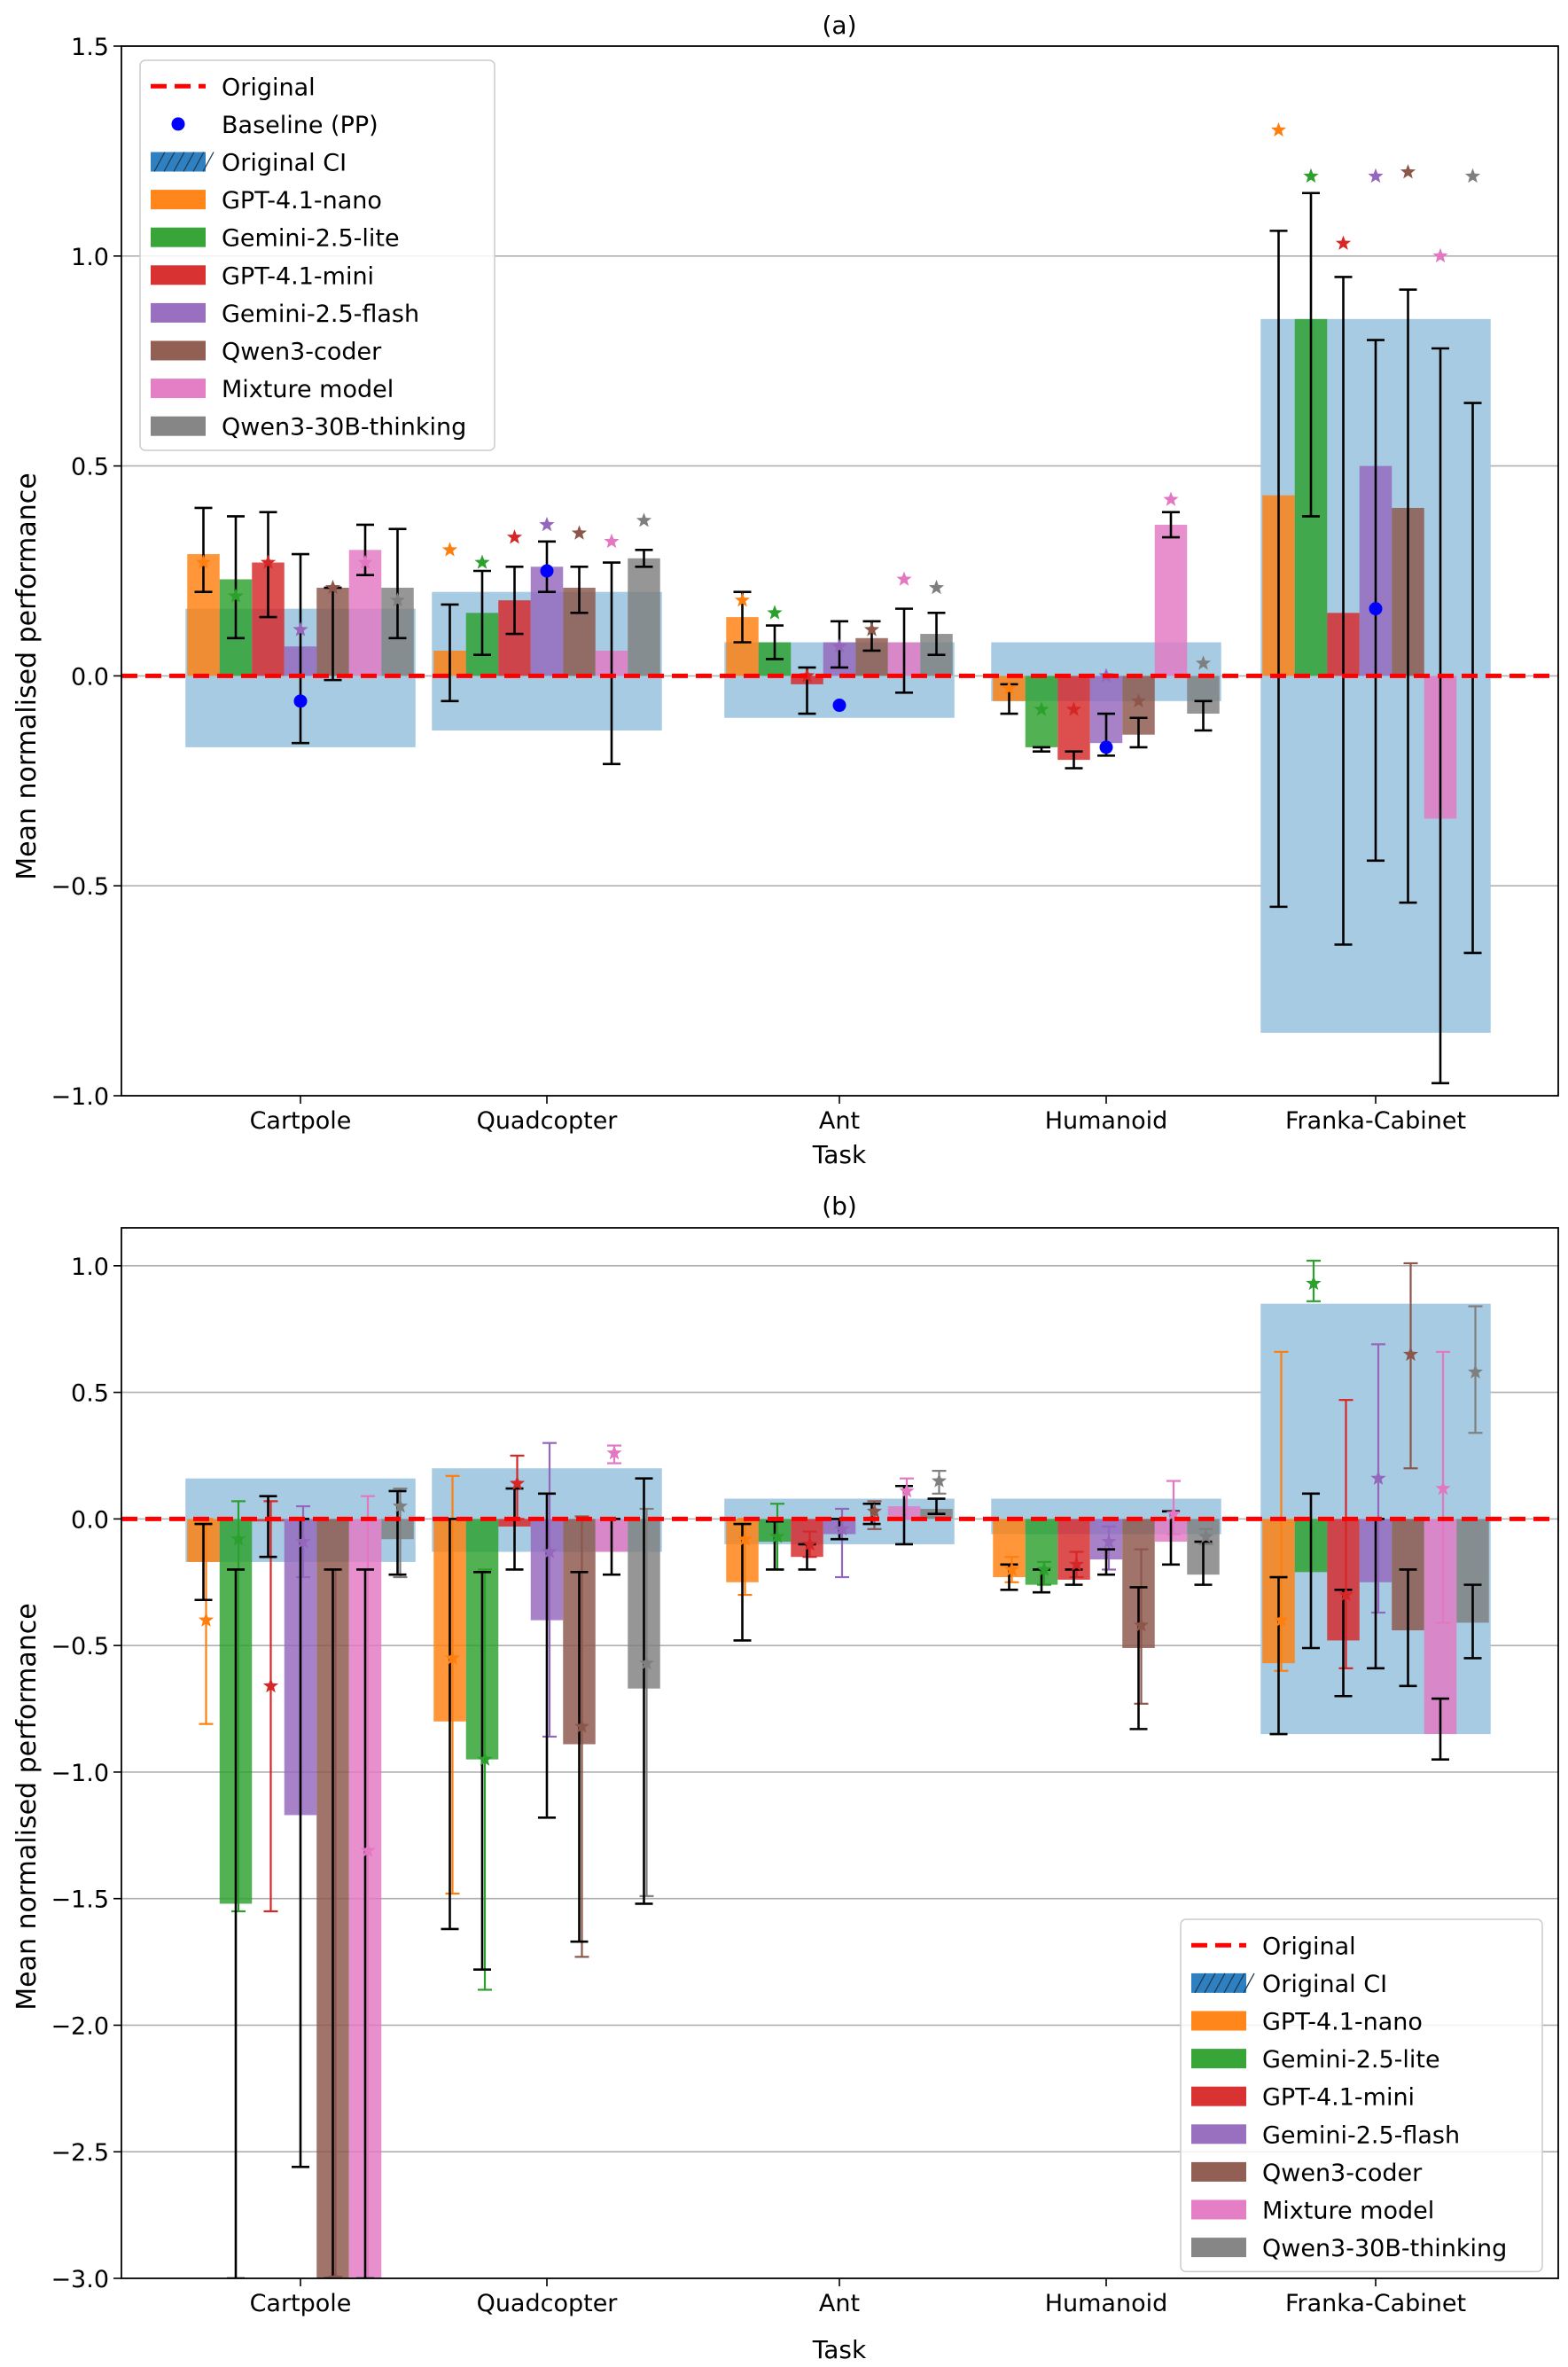  Describe the element at coordinates (301, 2303) in the screenshot. I see `x-tick-label: Cartpole` at that location.